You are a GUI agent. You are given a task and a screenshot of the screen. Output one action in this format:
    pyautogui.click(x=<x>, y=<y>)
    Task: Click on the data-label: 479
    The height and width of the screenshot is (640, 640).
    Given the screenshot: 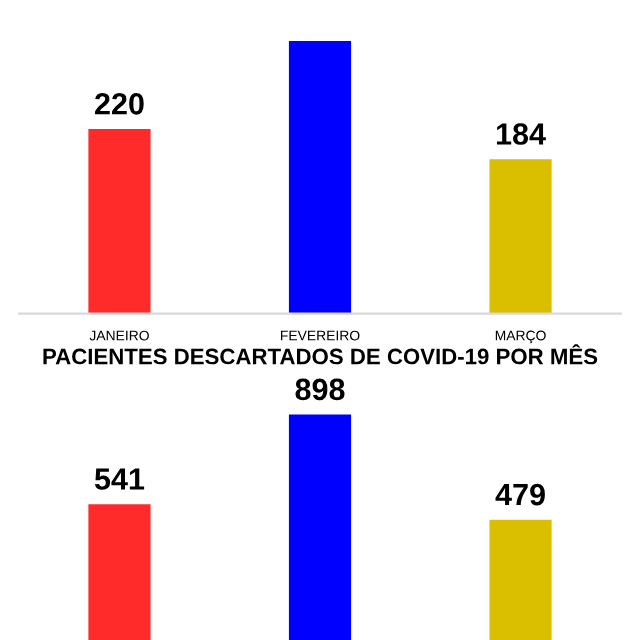 What is the action you would take?
    pyautogui.click(x=520, y=494)
    